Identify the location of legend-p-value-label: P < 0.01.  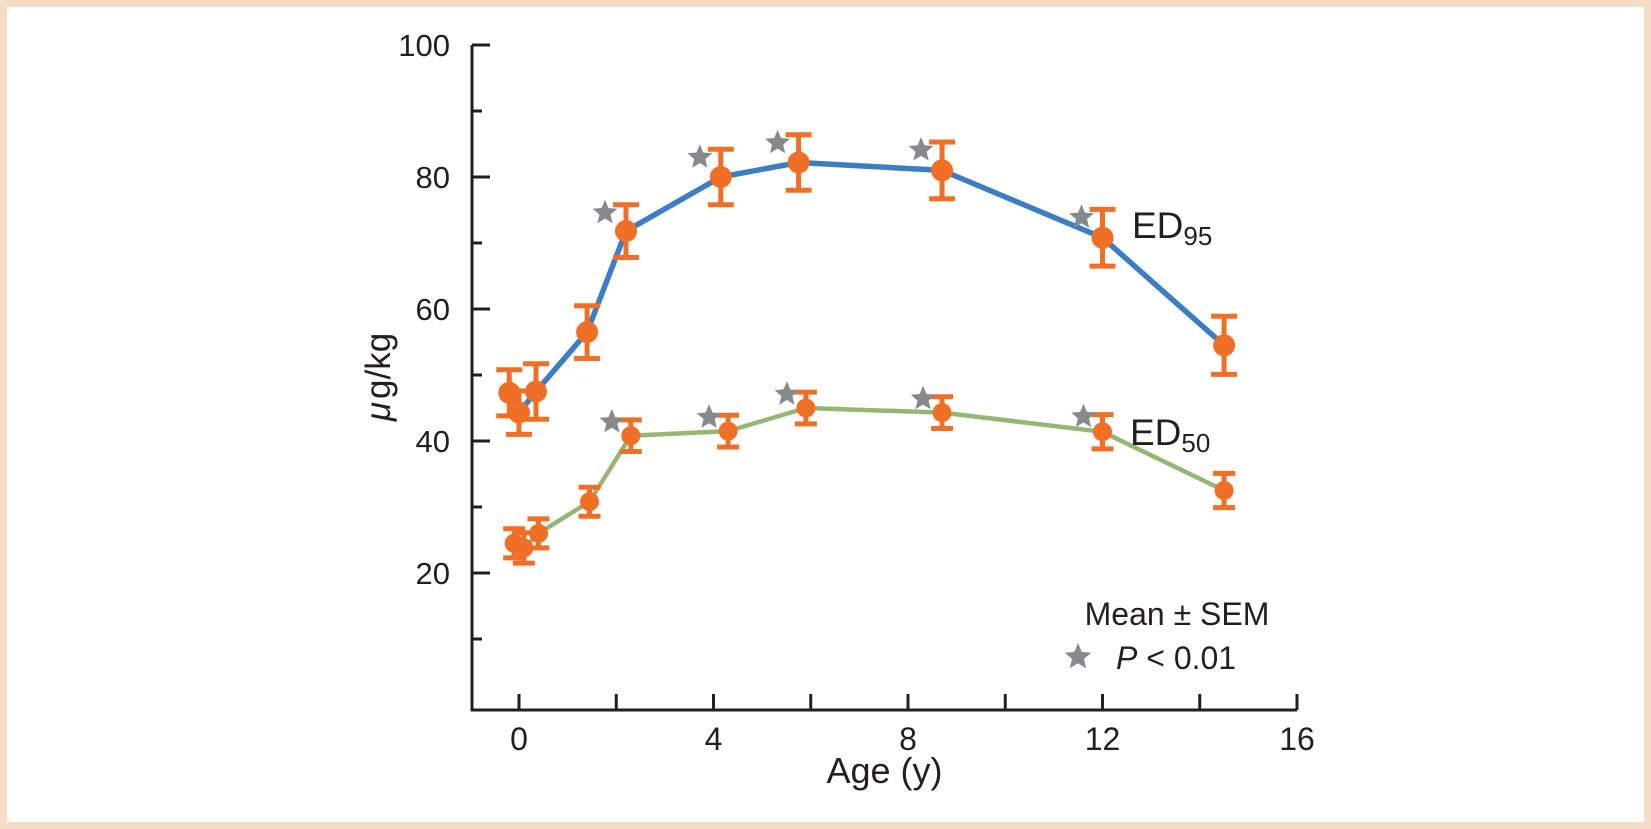
(1176, 658).